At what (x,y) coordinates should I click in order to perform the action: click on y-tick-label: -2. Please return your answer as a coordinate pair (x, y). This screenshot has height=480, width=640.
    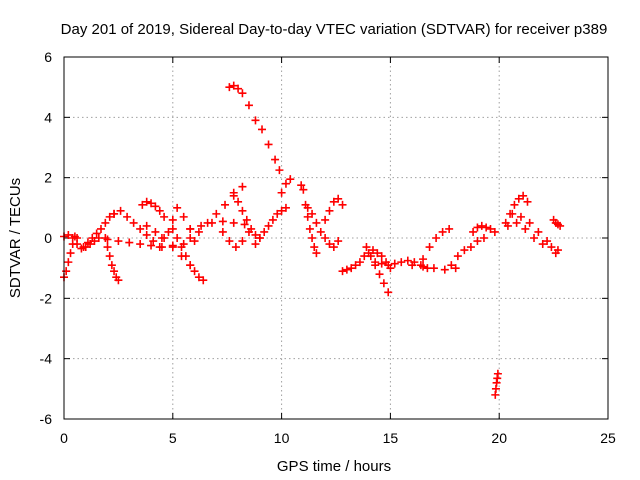
    Looking at the image, I should click on (46, 298).